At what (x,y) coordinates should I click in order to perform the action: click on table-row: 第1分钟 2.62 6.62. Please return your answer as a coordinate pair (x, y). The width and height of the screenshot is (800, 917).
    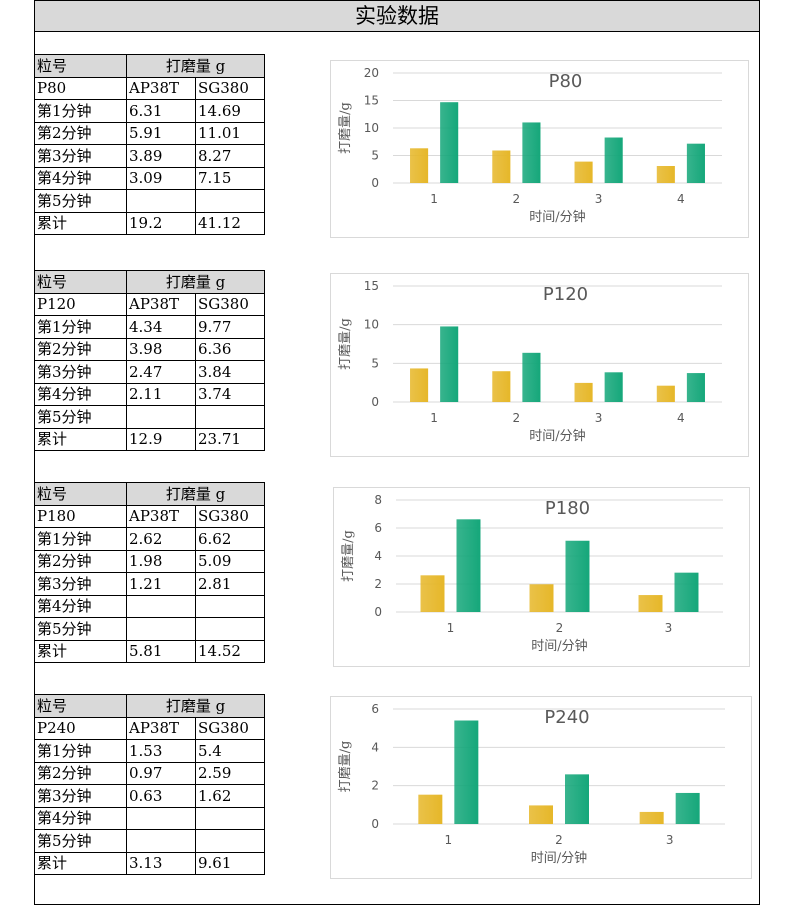
    Looking at the image, I should click on (149, 539).